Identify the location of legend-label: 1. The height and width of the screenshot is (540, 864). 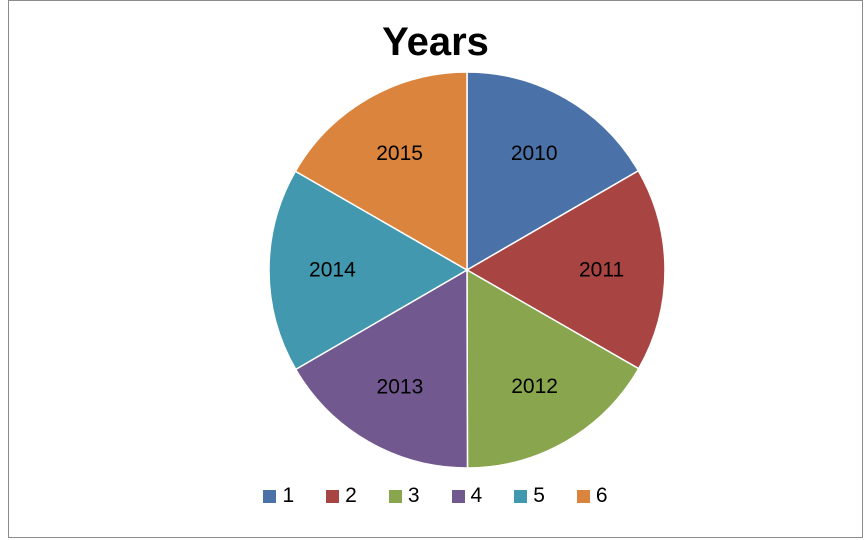
(288, 495).